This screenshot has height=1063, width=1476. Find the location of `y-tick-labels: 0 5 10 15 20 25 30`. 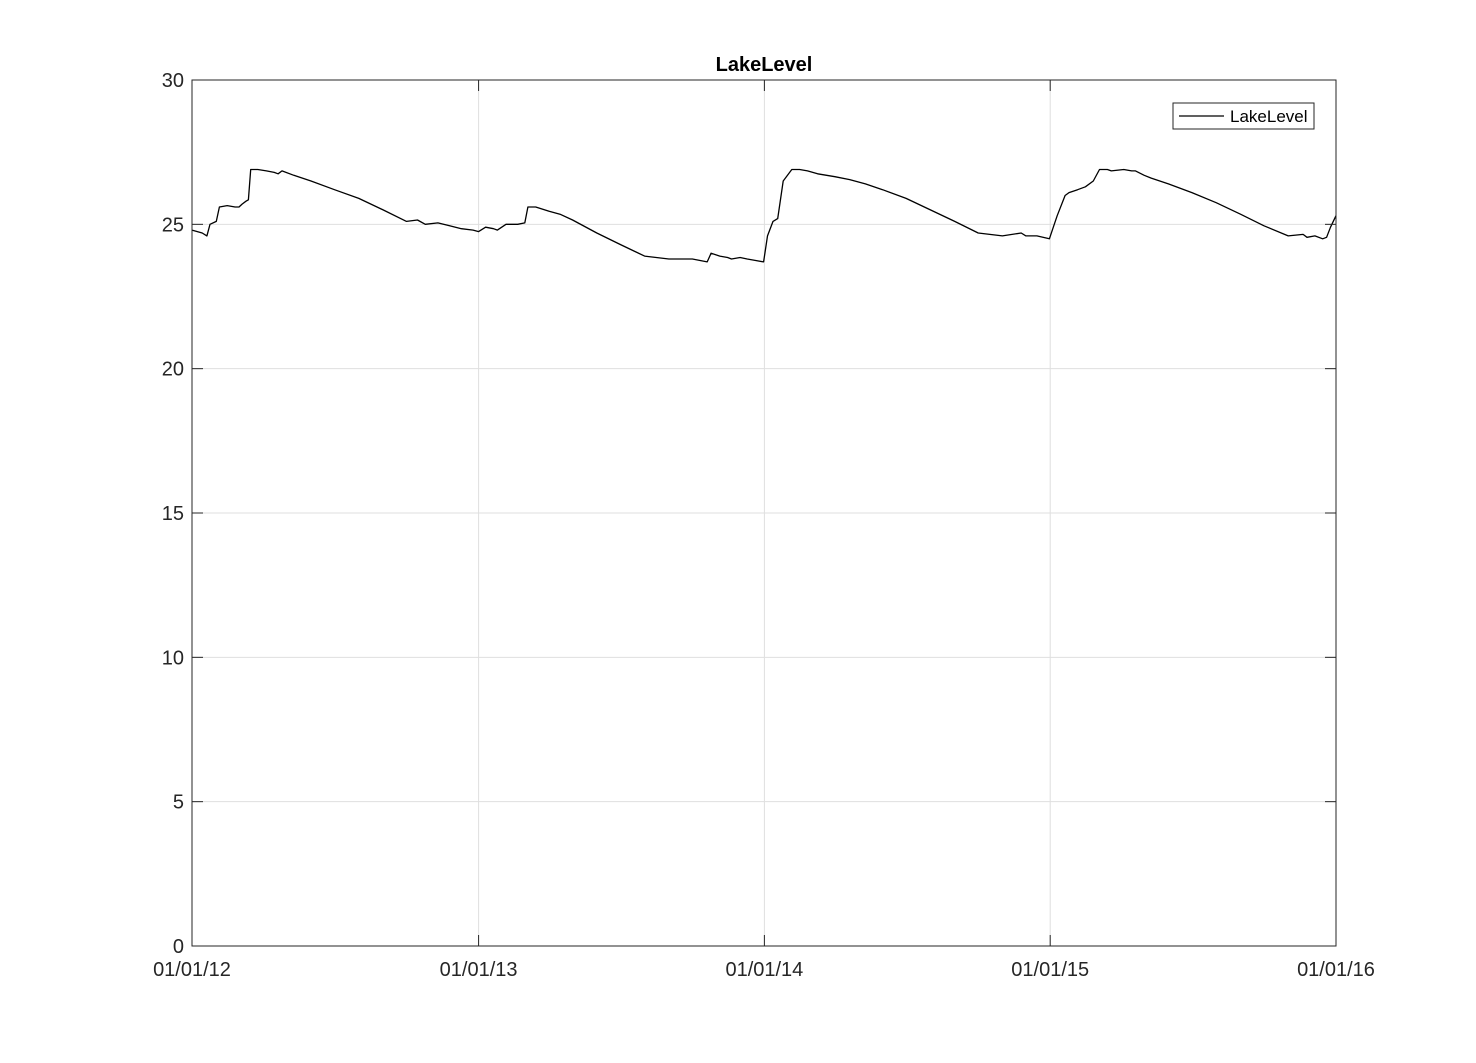

y-tick-labels: 0 5 10 15 20 25 30 is located at coordinates (173, 514).